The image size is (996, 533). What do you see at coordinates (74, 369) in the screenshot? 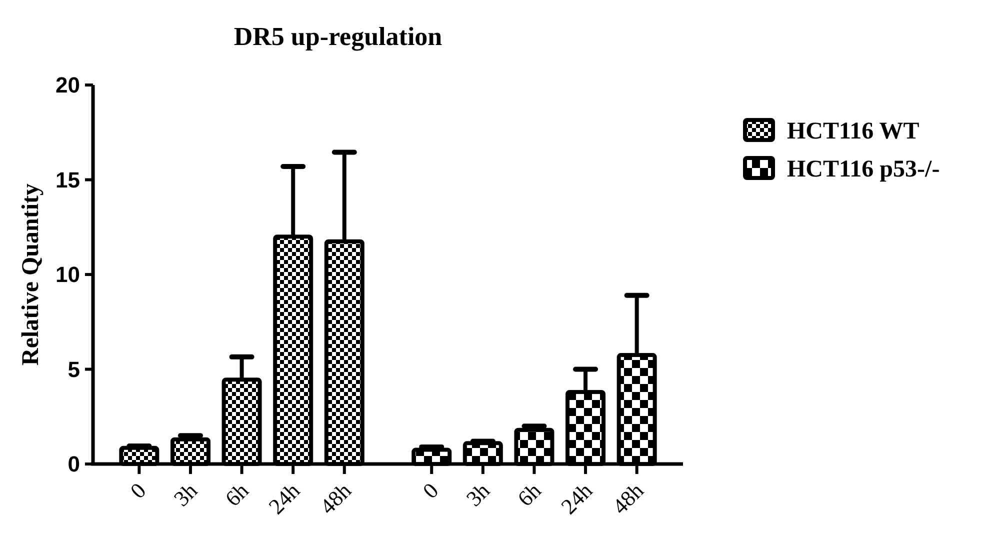
I see `y-tick-label: 5` at bounding box center [74, 369].